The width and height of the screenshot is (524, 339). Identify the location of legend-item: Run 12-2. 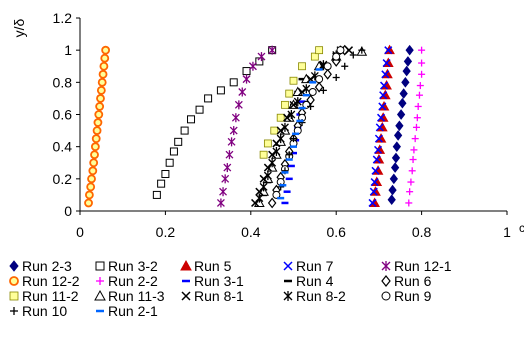
(44, 281).